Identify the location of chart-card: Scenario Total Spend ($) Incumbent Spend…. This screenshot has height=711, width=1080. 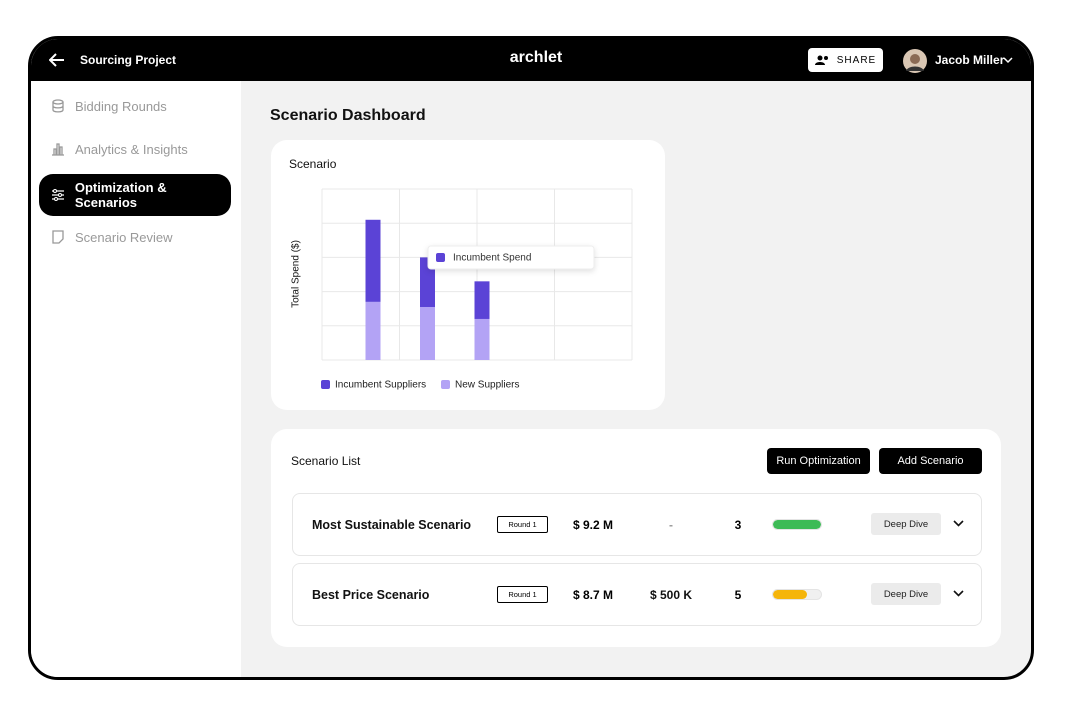
(468, 275).